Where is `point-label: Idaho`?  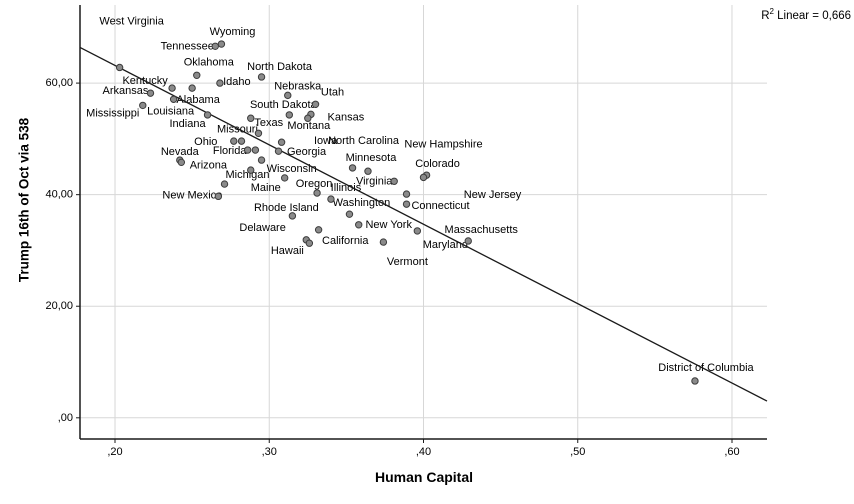 point-label: Idaho is located at coordinates (237, 82).